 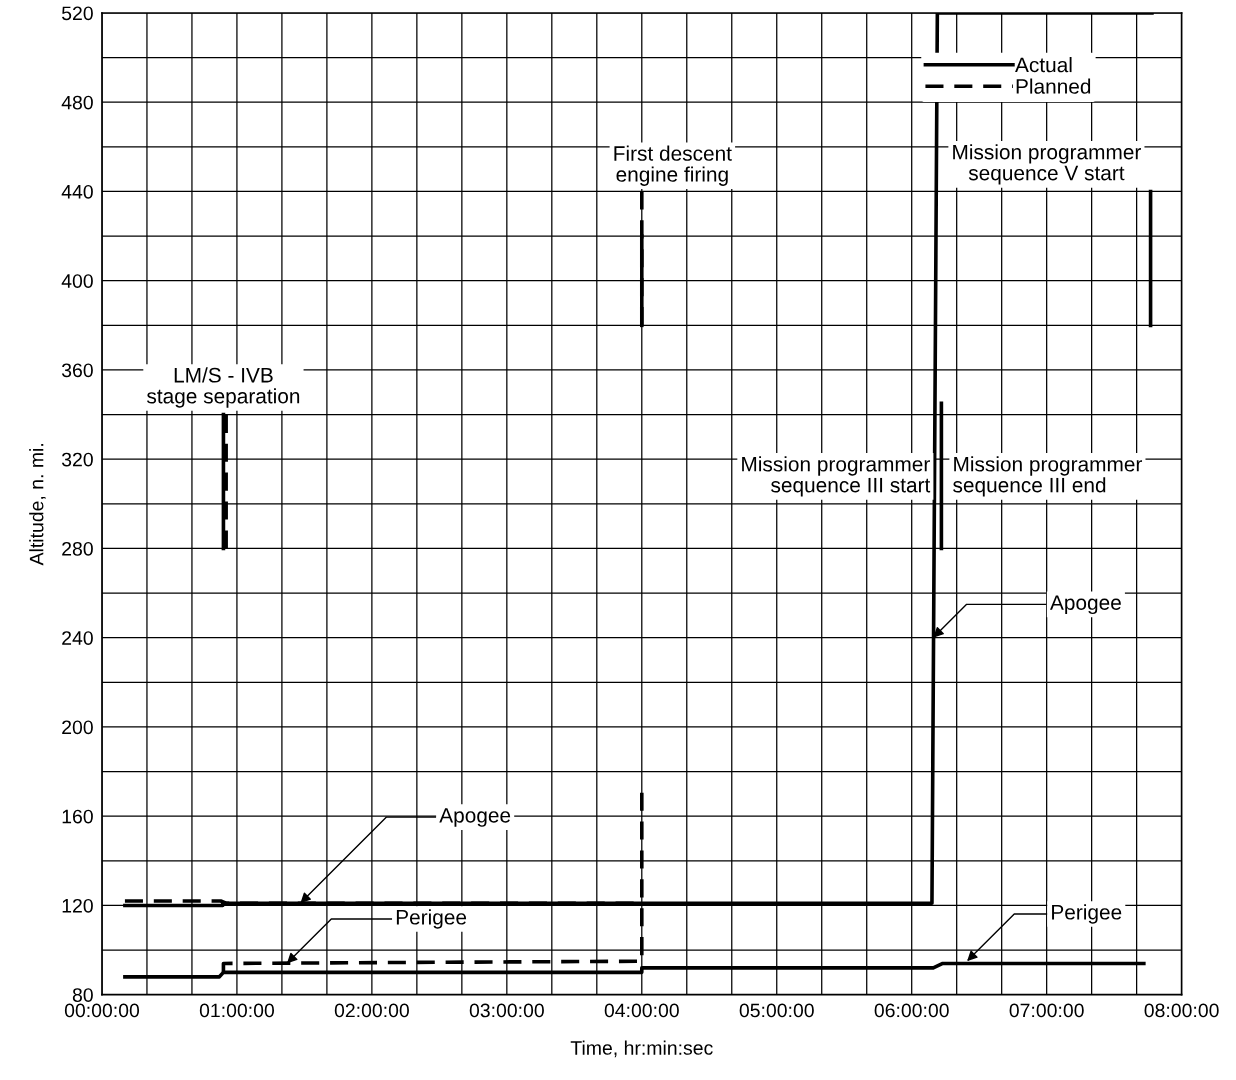 What do you see at coordinates (506, 1010) in the screenshot?
I see `x-tick-label: 03:00:00` at bounding box center [506, 1010].